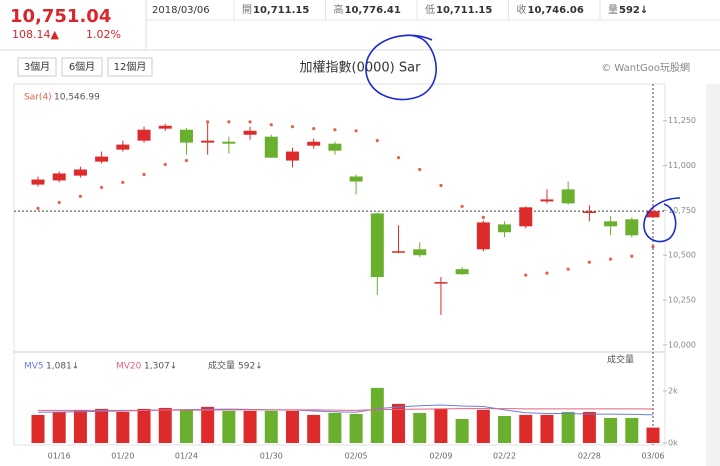 Image resolution: width=720 pixels, height=466 pixels. I want to click on stat-value: 10,776.41, so click(373, 10).